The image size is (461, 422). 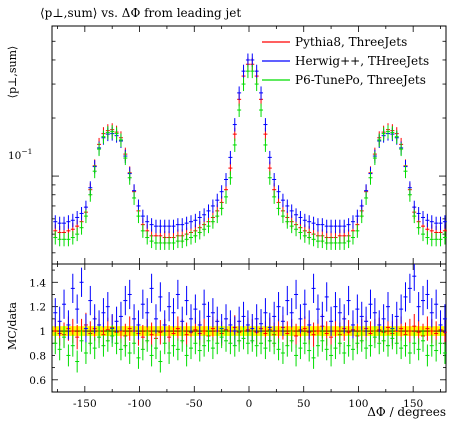 What do you see at coordinates (360, 80) in the screenshot?
I see `legend-label-p6tunepo: P6-TunePo, ThreeJets` at bounding box center [360, 80].